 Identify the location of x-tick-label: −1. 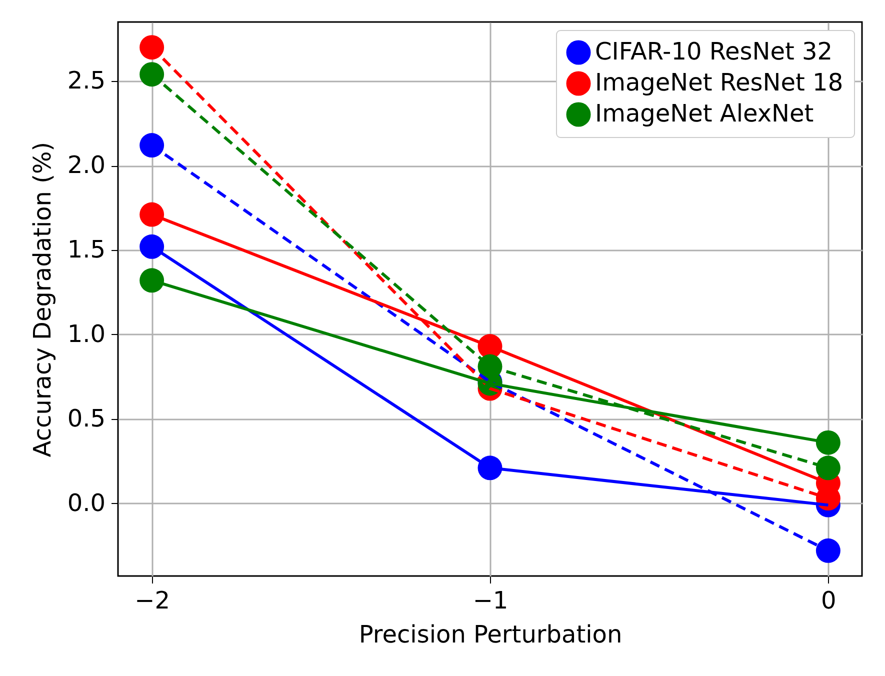
(490, 600).